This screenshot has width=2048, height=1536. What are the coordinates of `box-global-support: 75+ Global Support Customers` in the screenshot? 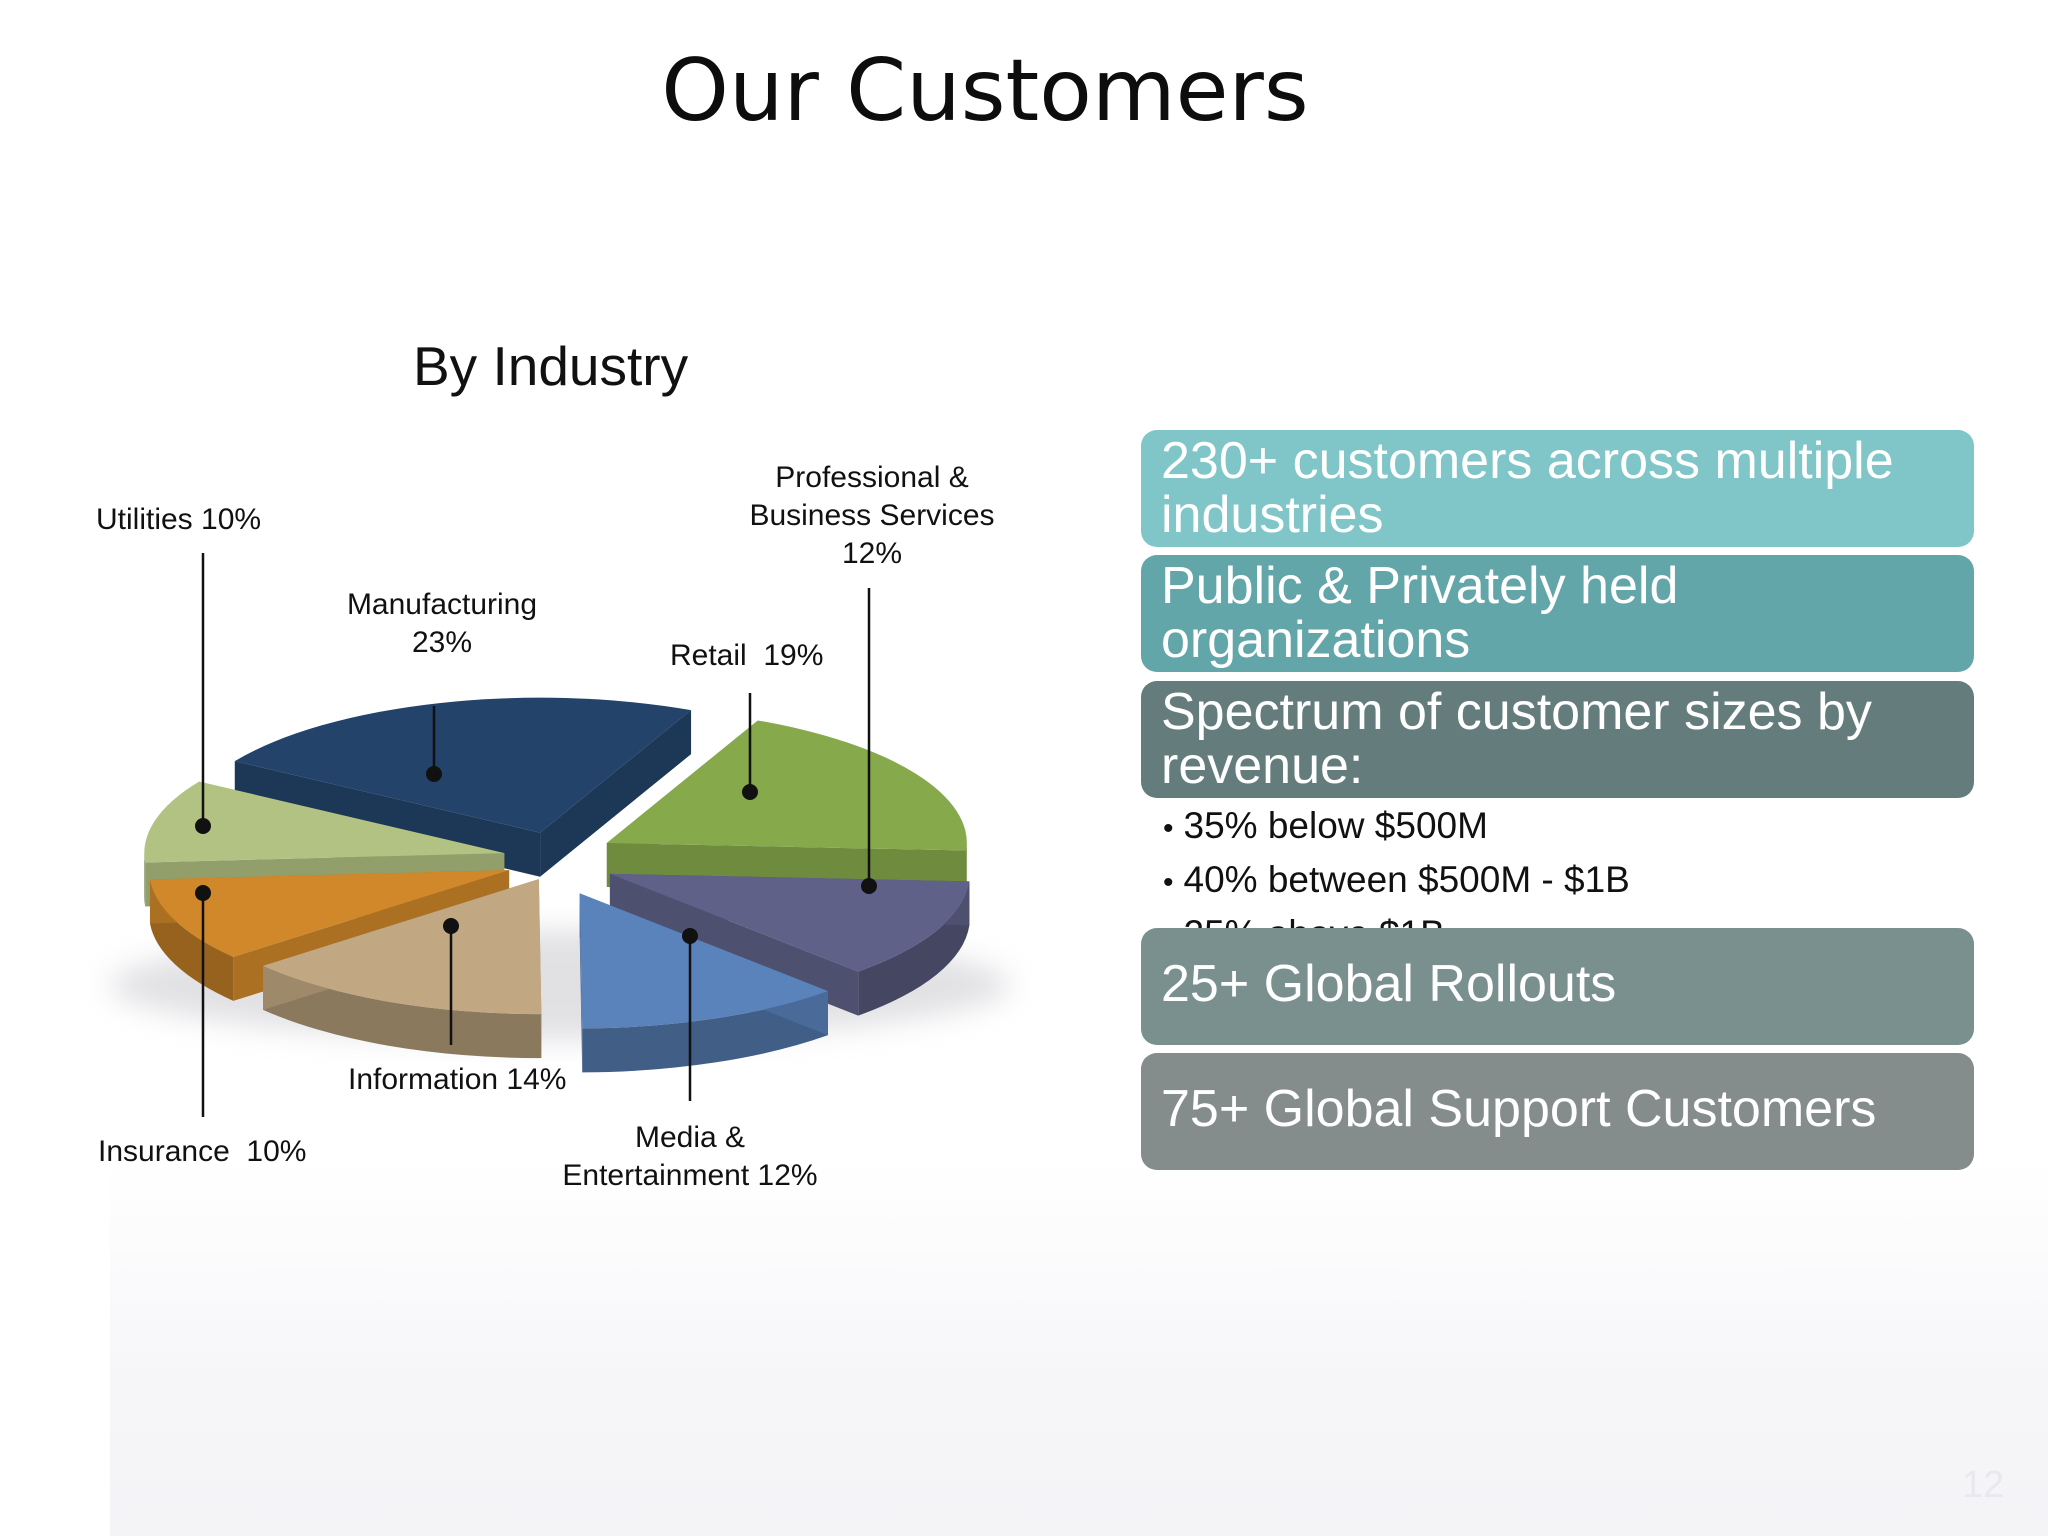 It's located at (1557, 1111).